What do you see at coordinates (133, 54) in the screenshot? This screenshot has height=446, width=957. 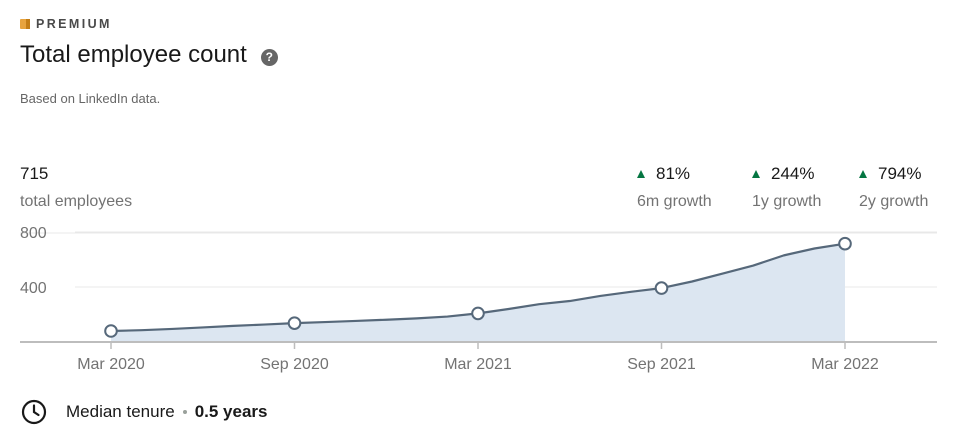 I see `page-title: Total employee count` at bounding box center [133, 54].